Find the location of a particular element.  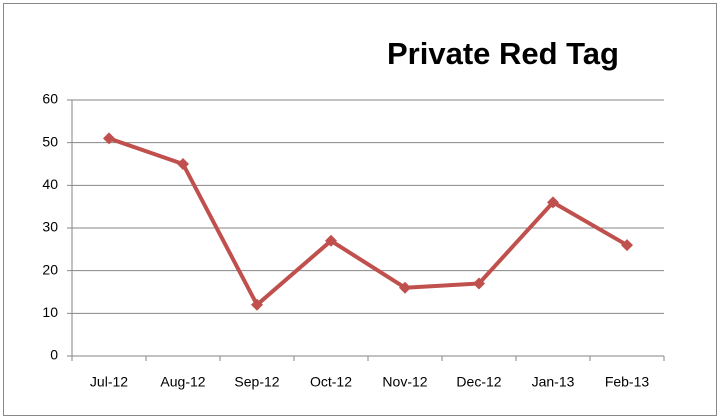

x-tick-label: Jan-13 is located at coordinates (553, 382).